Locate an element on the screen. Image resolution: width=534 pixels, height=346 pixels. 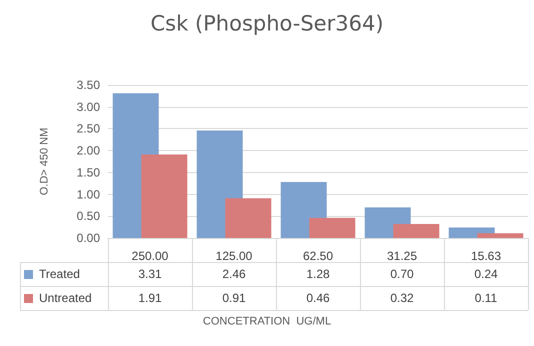
data-label: 0.70 is located at coordinates (402, 274).